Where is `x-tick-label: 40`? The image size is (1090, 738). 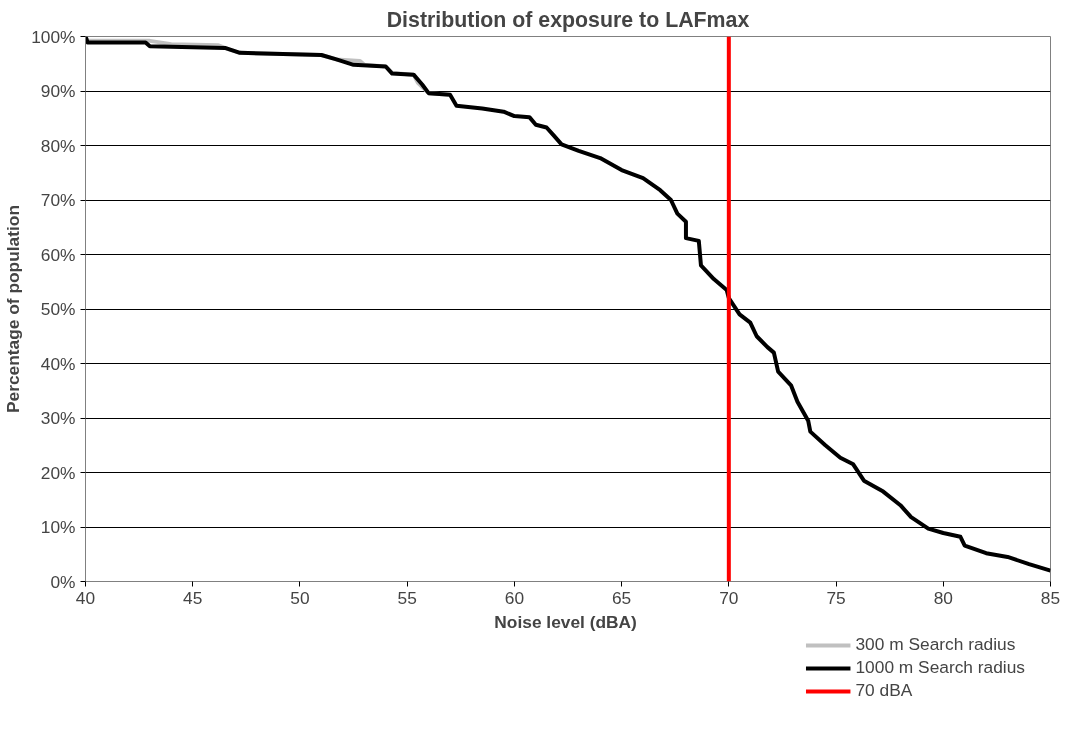
x-tick-label: 40 is located at coordinates (85, 597).